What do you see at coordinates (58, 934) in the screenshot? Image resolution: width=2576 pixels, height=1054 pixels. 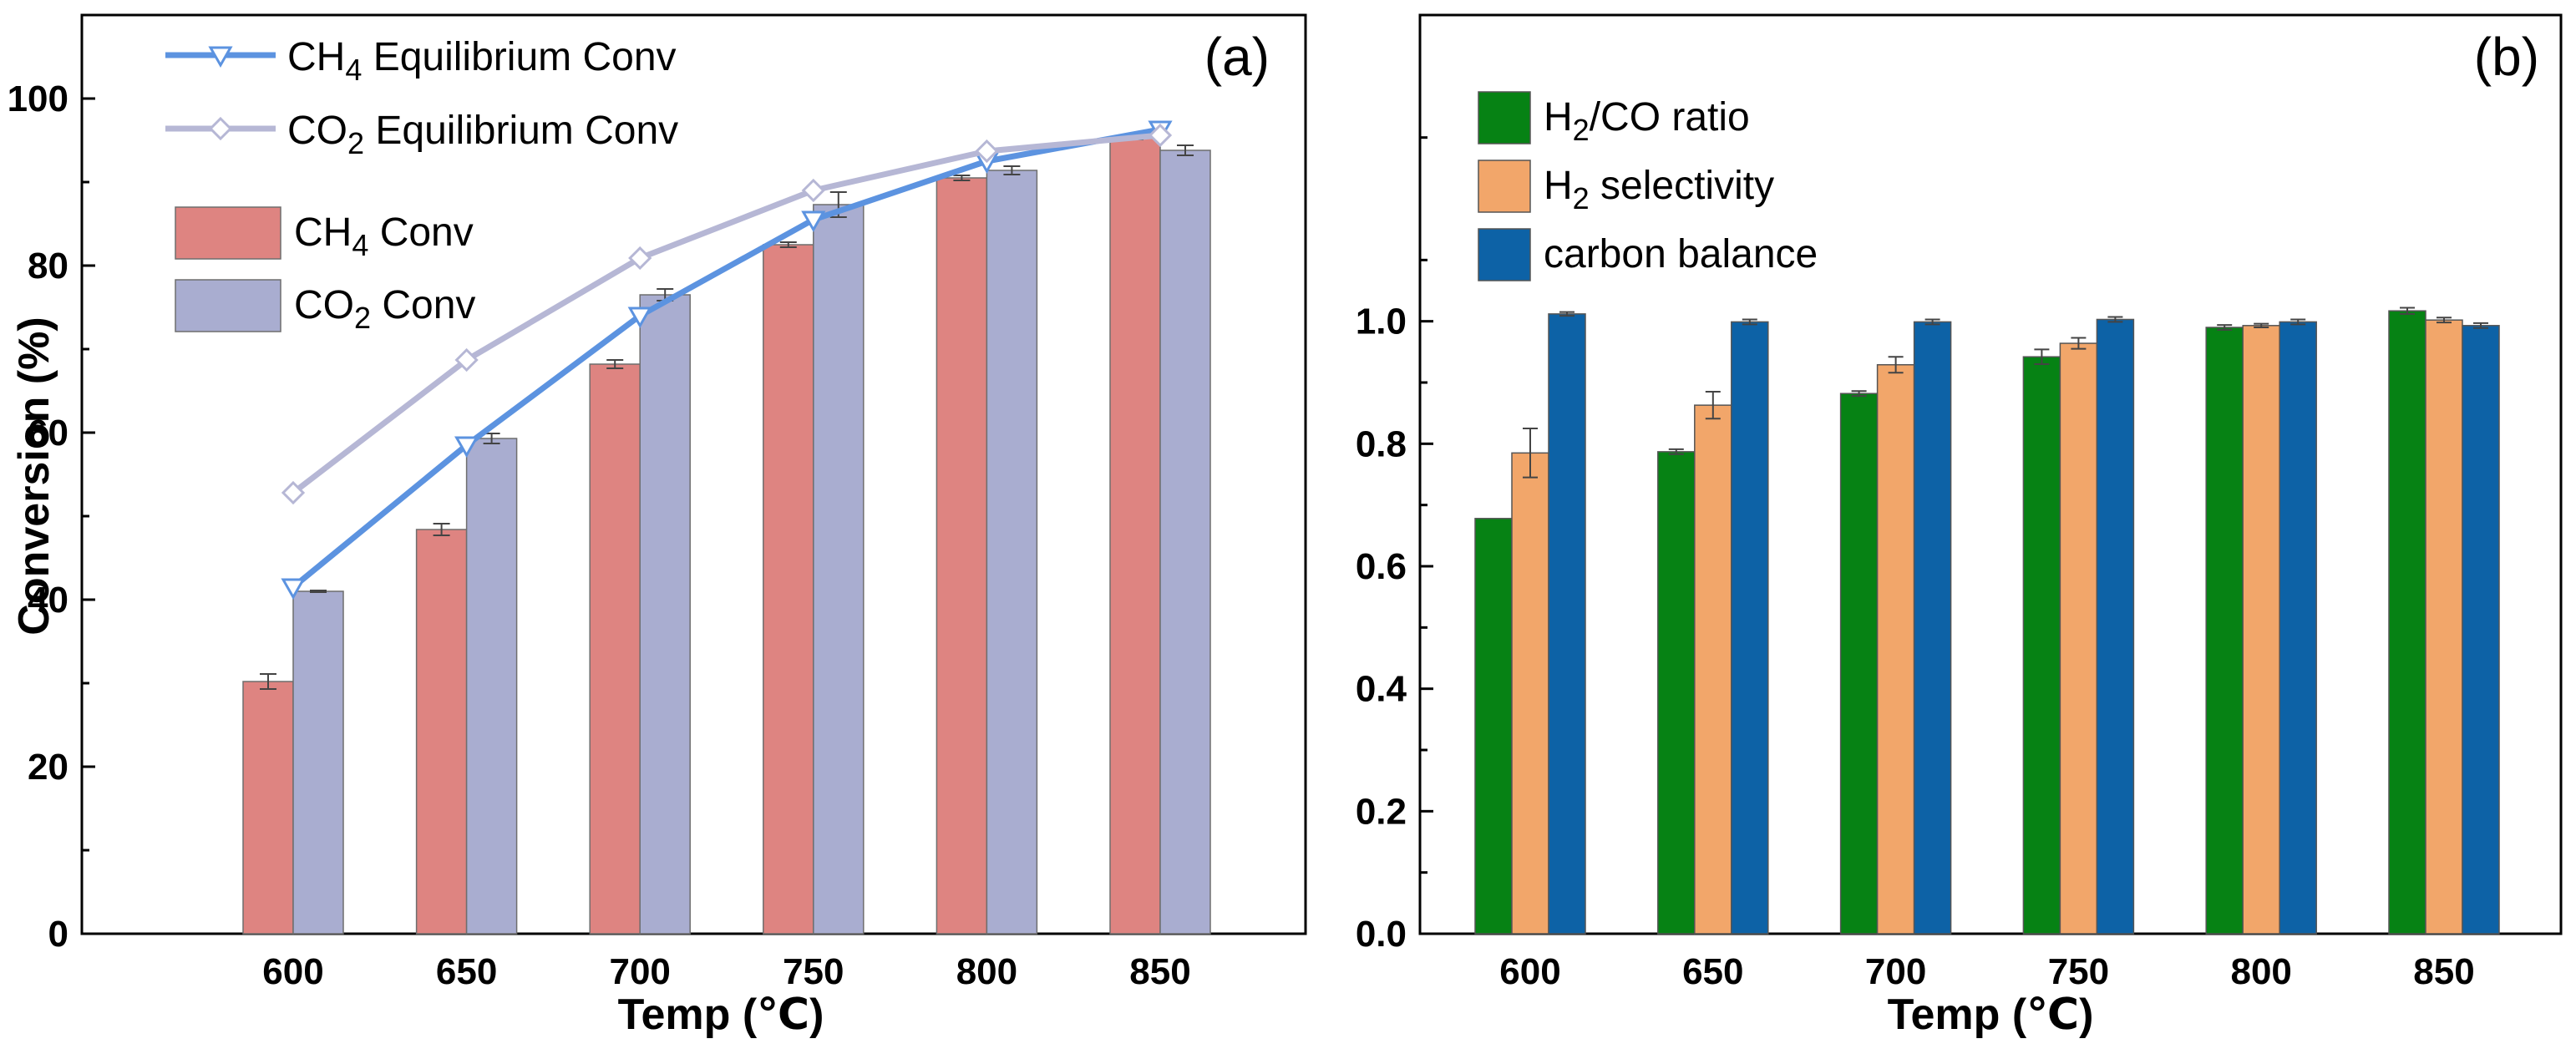 I see `y-tick-label: 0` at bounding box center [58, 934].